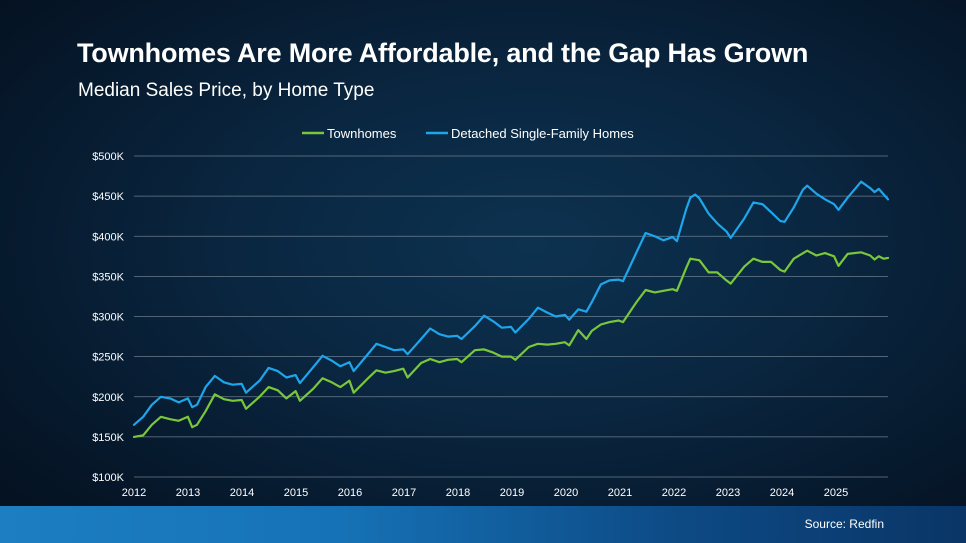 The width and height of the screenshot is (966, 543). I want to click on y-tick-label: $150K, so click(108, 438).